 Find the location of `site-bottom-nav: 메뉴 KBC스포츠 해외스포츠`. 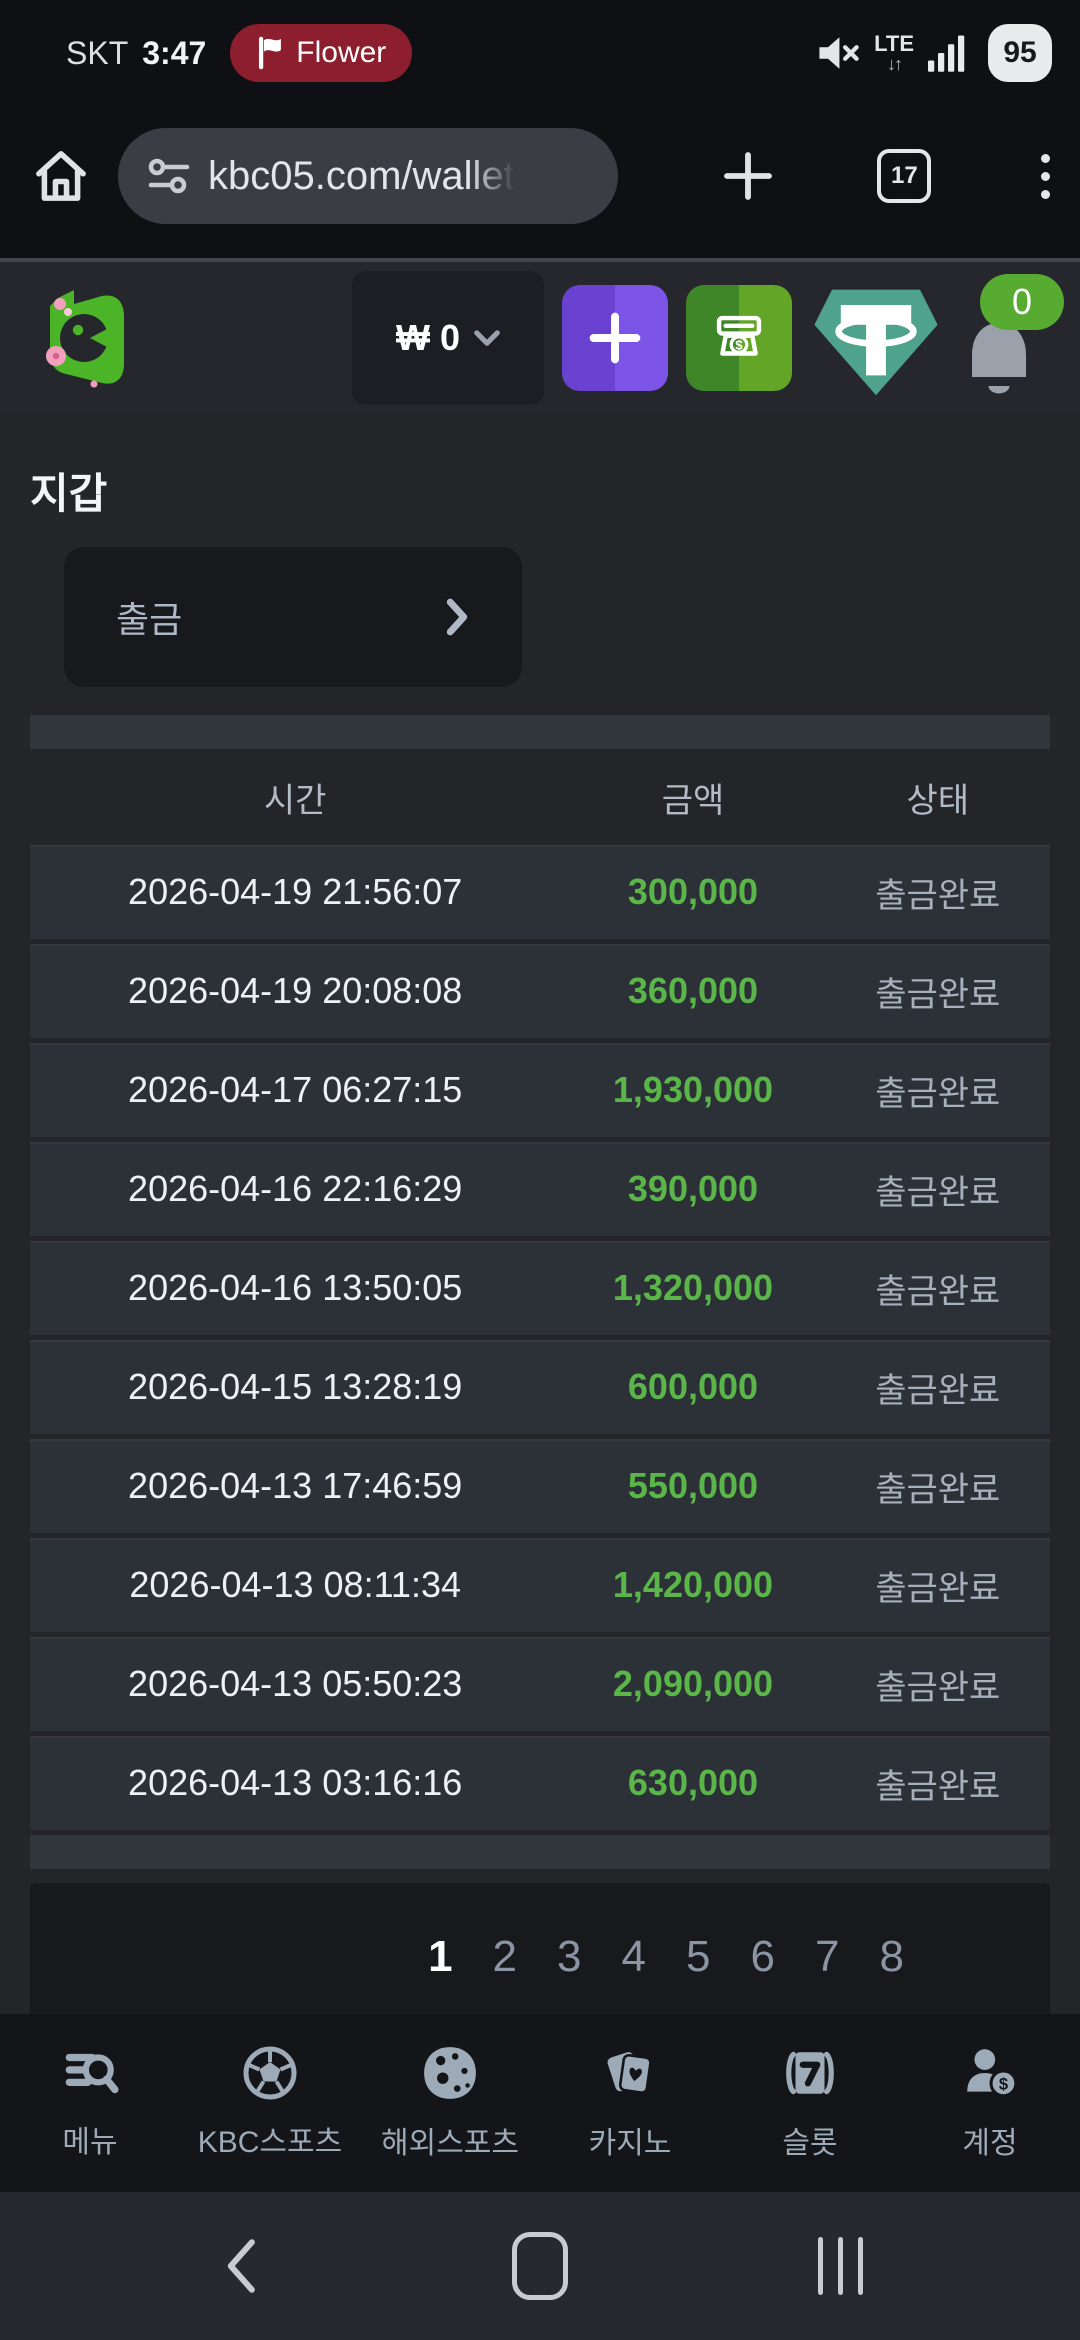

site-bottom-nav: 메뉴 KBC스포츠 해외스포츠 is located at coordinates (540, 2103).